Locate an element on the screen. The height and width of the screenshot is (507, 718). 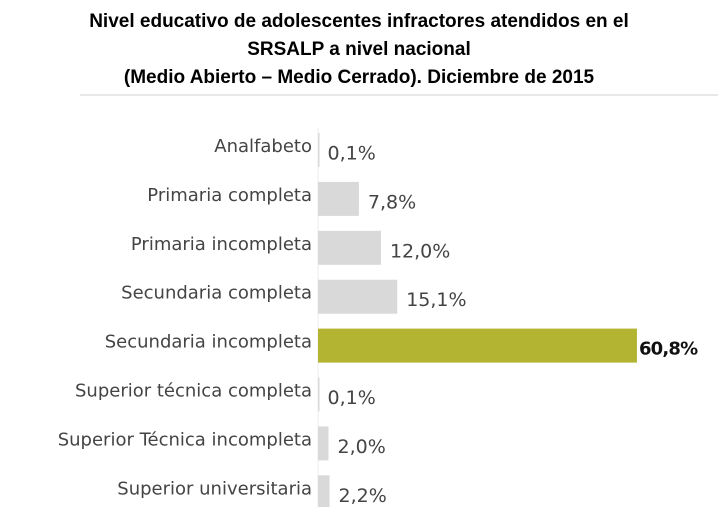
value-label: 60,8% is located at coordinates (668, 349).